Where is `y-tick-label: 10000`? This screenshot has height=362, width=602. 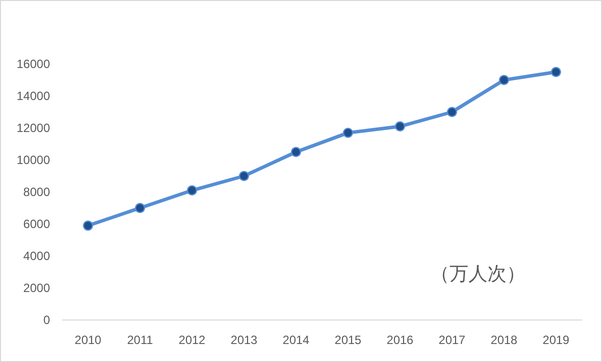
y-tick-label: 10000 is located at coordinates (33, 160).